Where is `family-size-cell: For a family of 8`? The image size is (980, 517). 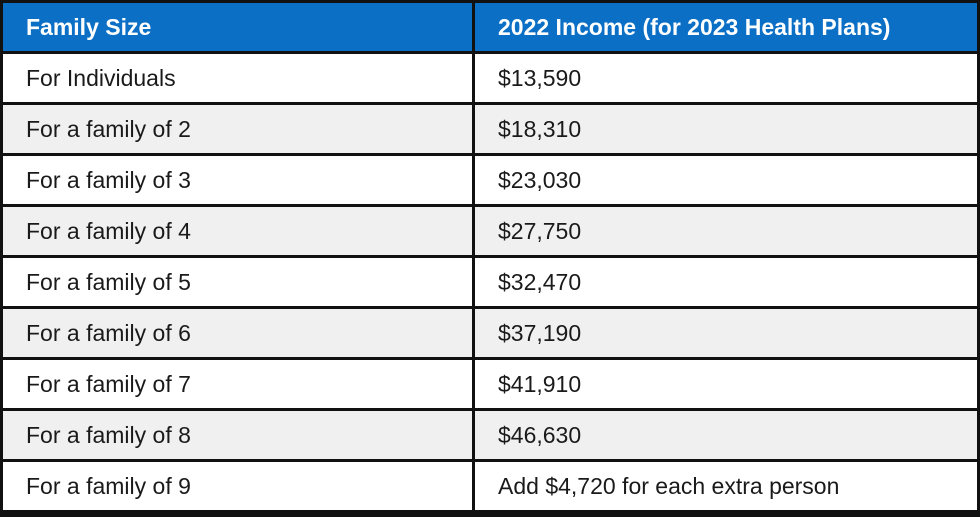
family-size-cell: For a family of 8 is located at coordinates (237, 435).